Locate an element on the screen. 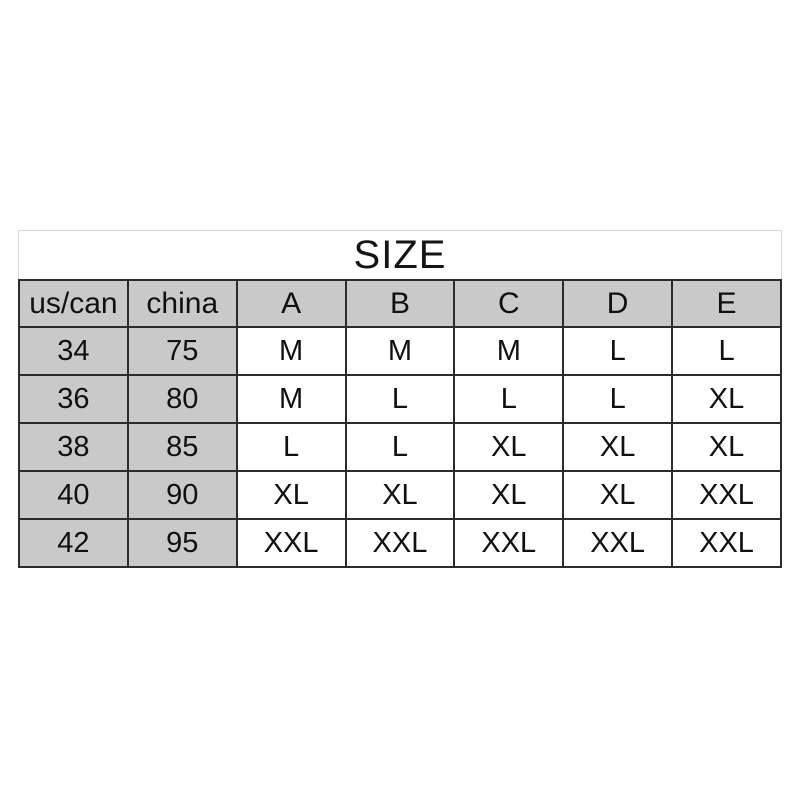 The width and height of the screenshot is (800, 800). header-cell-us-can: us/can is located at coordinates (73, 303).